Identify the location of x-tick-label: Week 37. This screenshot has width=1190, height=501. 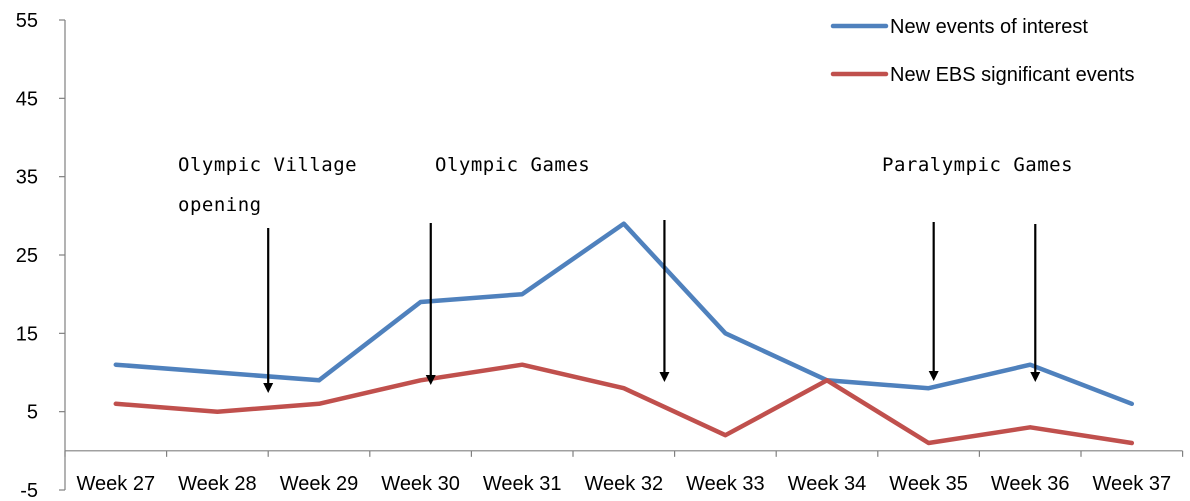
(1132, 484).